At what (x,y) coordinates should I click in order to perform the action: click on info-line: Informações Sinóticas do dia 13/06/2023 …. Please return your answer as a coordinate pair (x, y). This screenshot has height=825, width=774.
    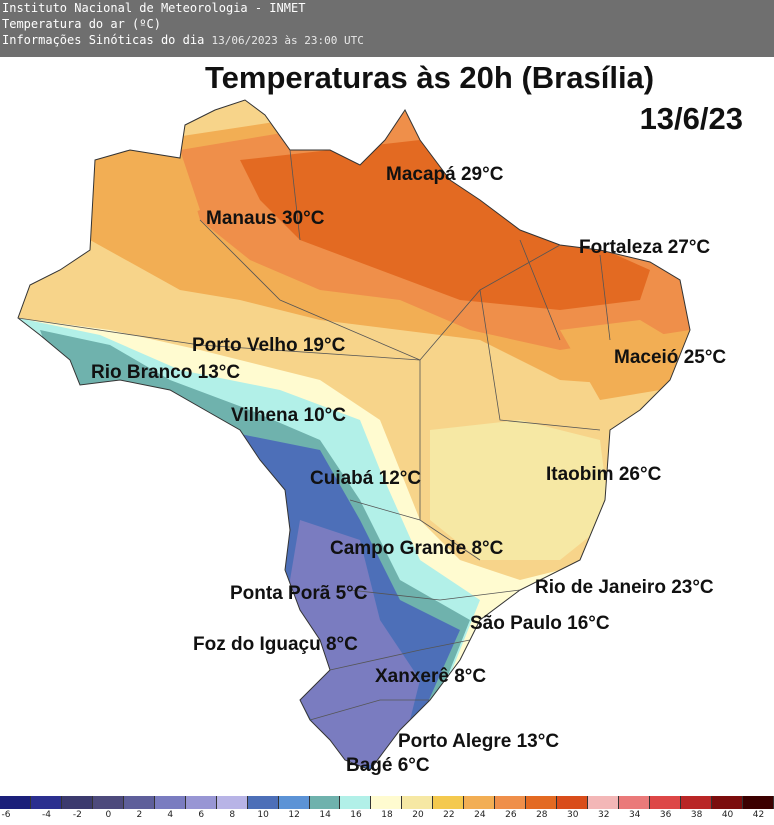
    Looking at the image, I should click on (387, 40).